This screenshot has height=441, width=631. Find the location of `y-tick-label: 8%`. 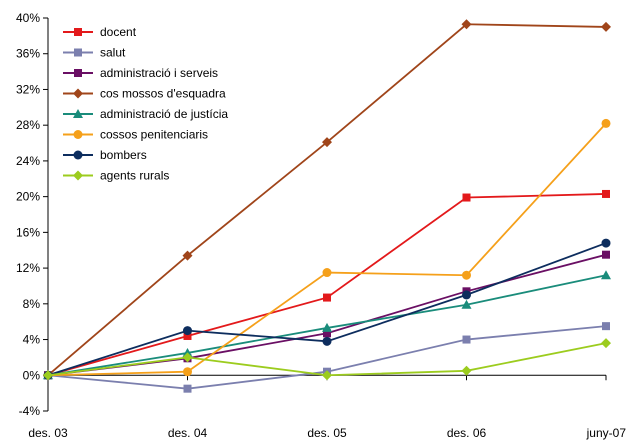

y-tick-label: 8% is located at coordinates (32, 304).